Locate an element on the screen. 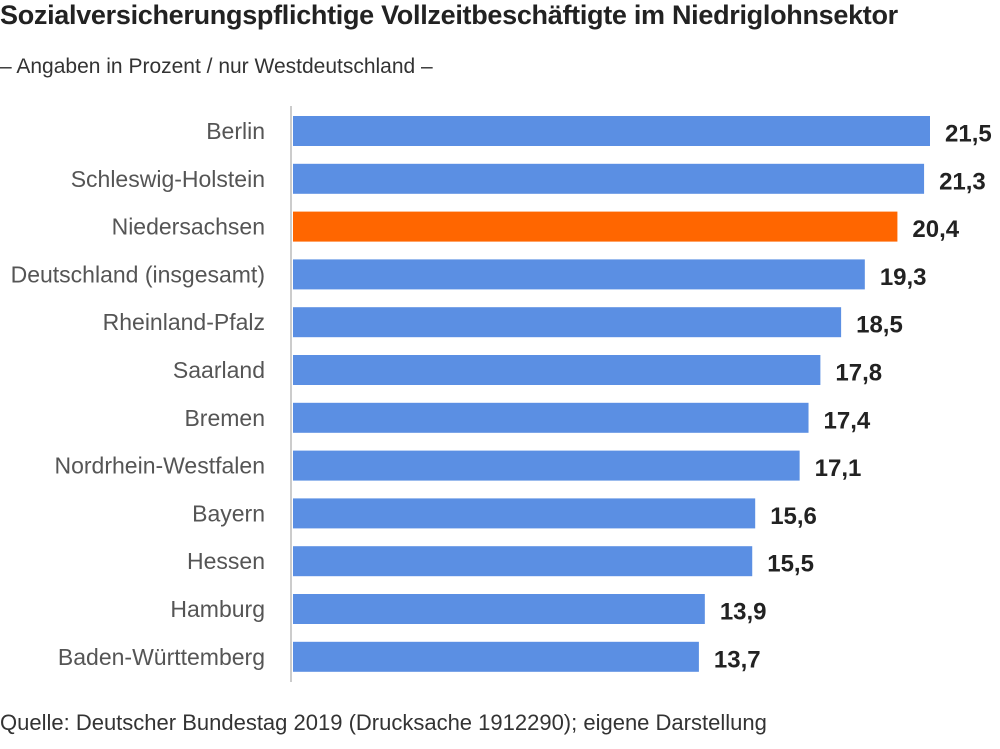  category-label: Saarland is located at coordinates (219, 370).